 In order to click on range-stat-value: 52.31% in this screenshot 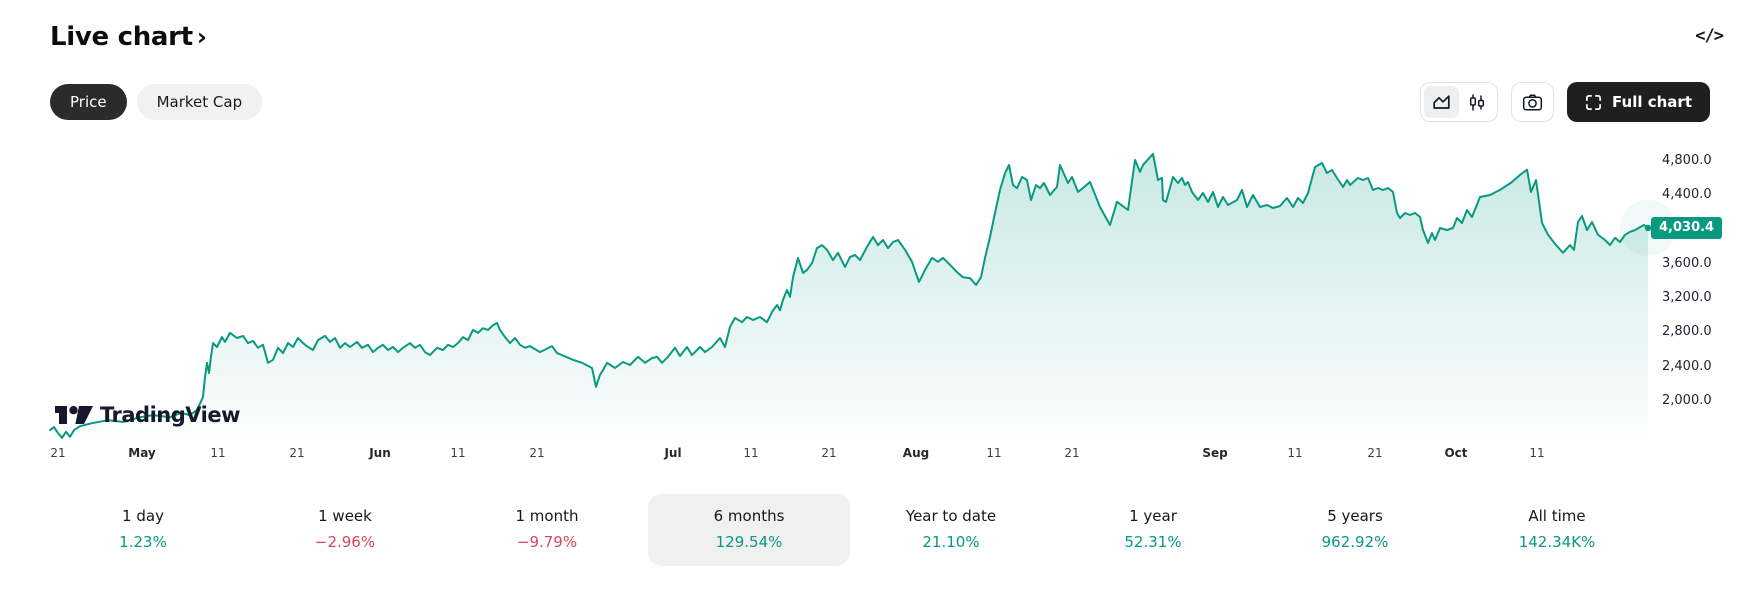, I will do `click(1153, 542)`.